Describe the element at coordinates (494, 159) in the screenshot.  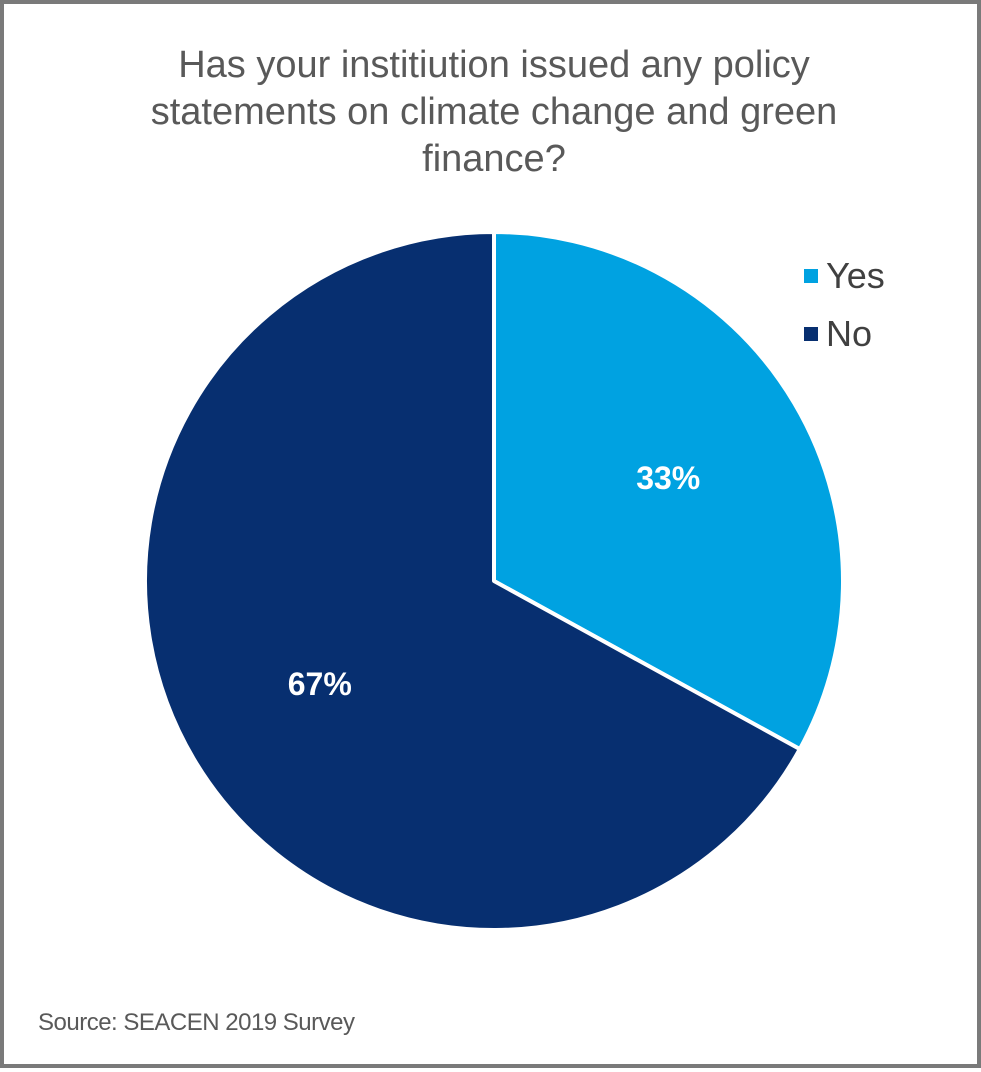
I see `chart-title-line-3: finance?` at that location.